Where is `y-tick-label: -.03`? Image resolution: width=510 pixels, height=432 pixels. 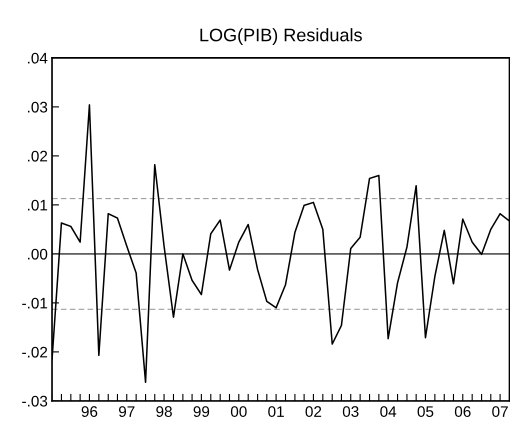
y-tick-label: -.03 is located at coordinates (35, 401).